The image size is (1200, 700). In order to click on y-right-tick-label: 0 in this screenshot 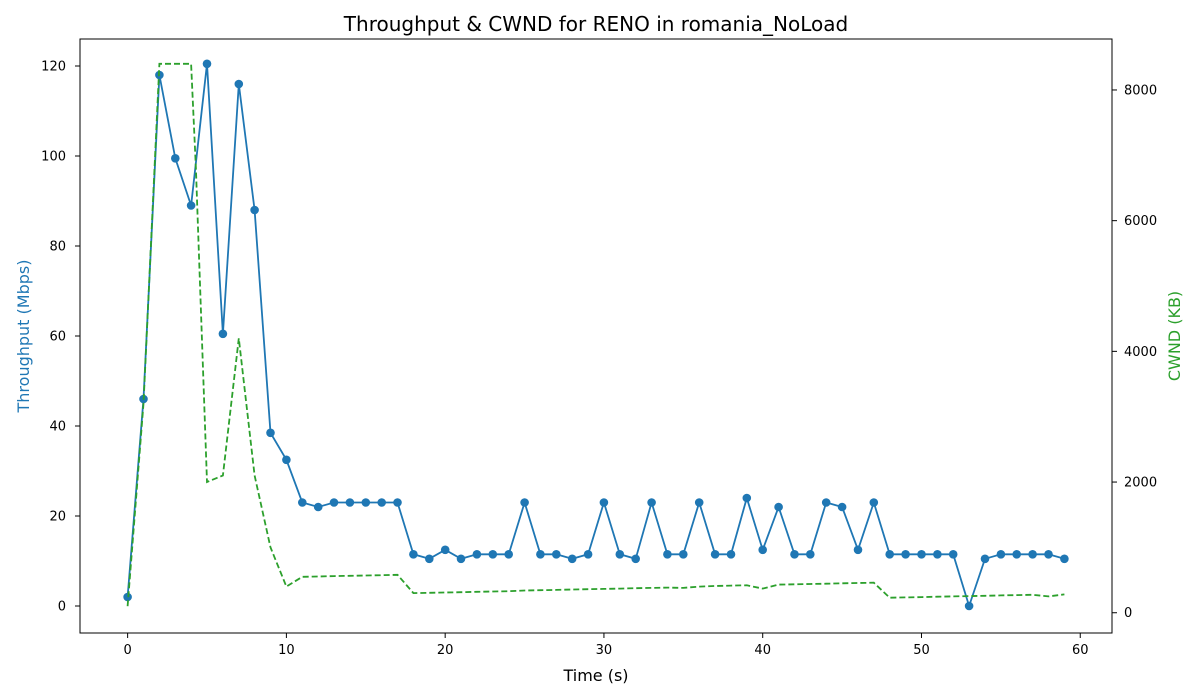, I will do `click(1128, 613)`.